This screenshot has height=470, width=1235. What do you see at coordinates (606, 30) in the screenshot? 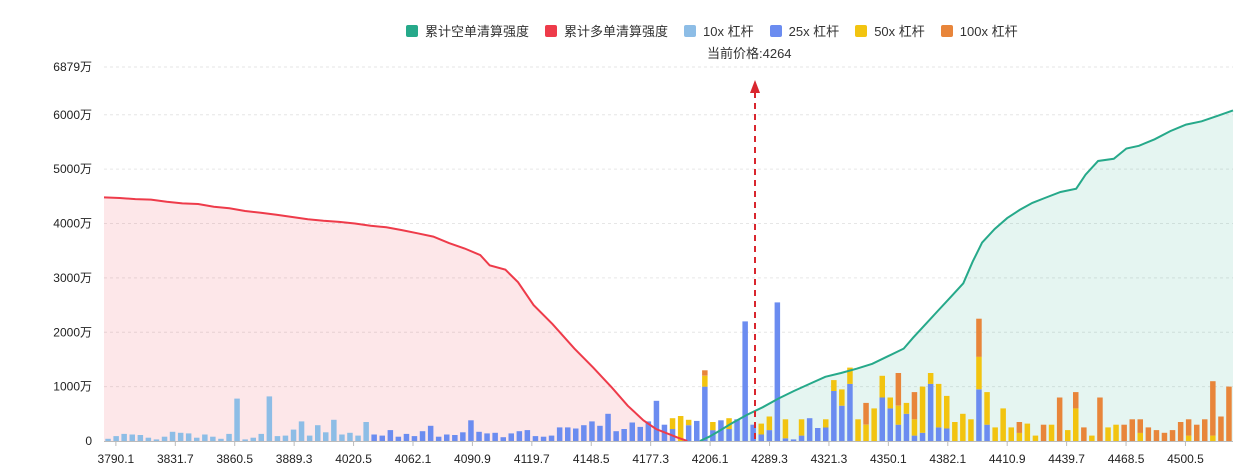
I see `legend-item: 累计多单清算强度` at bounding box center [606, 30].